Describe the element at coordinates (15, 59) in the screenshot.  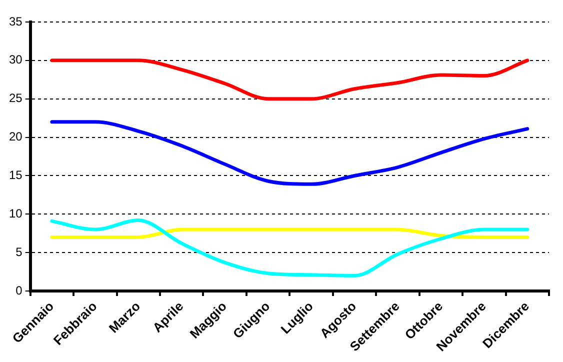
I see `y-tick-label: 30` at that location.